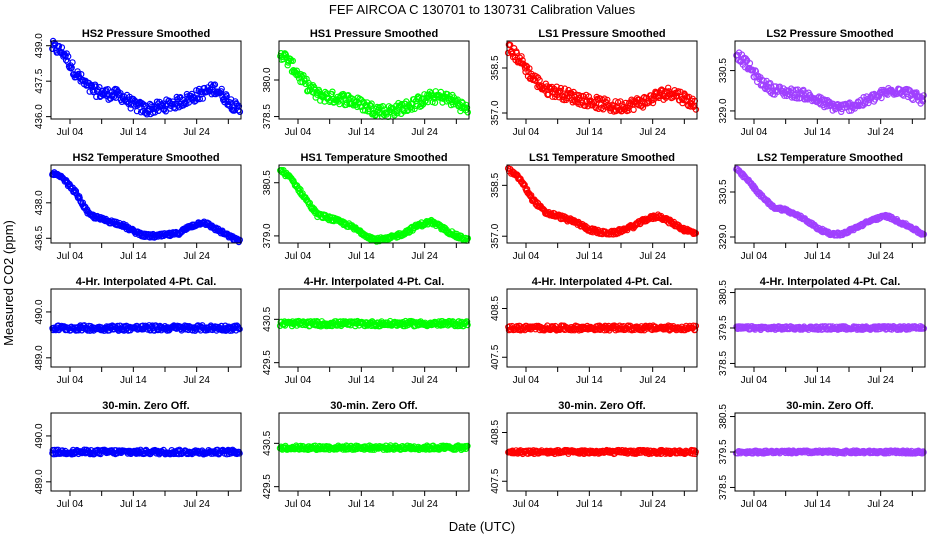 The image size is (936, 540). I want to click on y-tick-label: 380.5, so click(723, 416).